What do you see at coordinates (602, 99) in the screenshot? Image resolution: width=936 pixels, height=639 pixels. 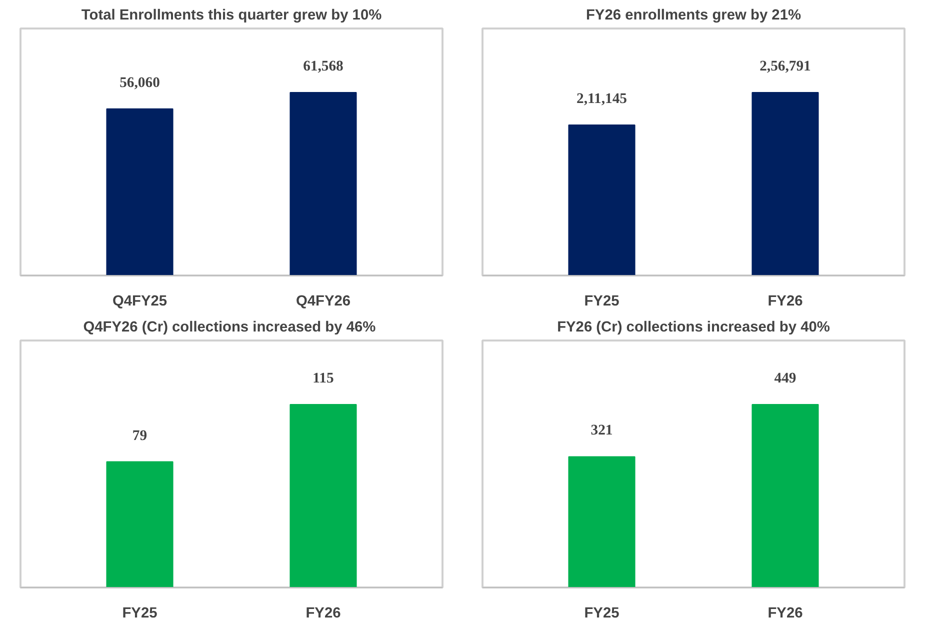 I see `data-label: 2,11,145` at bounding box center [602, 99].